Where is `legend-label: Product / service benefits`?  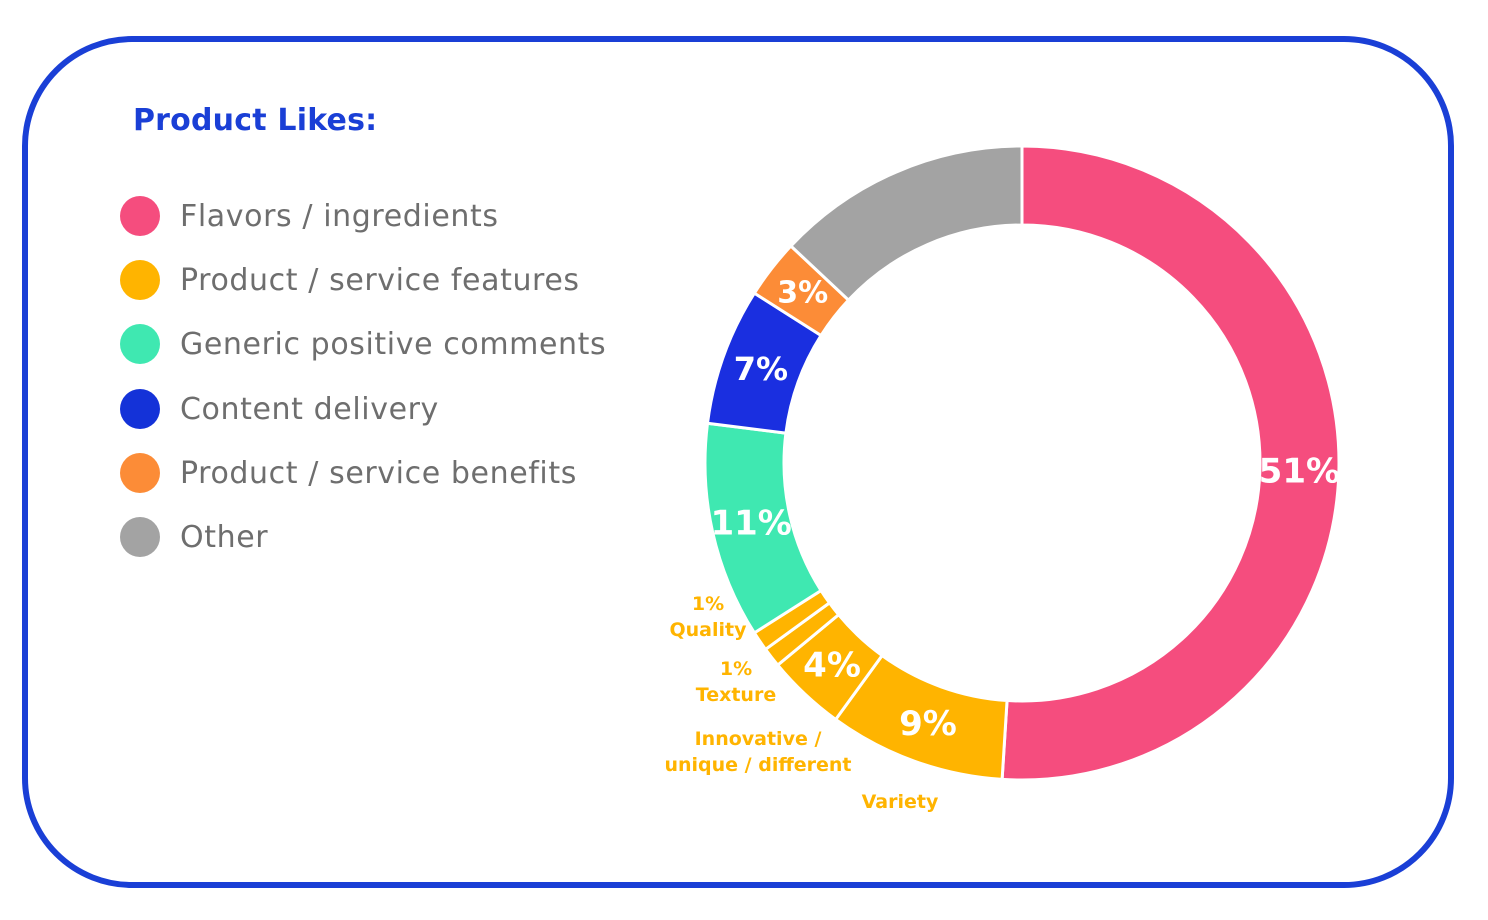 legend-label: Product / service benefits is located at coordinates (378, 473).